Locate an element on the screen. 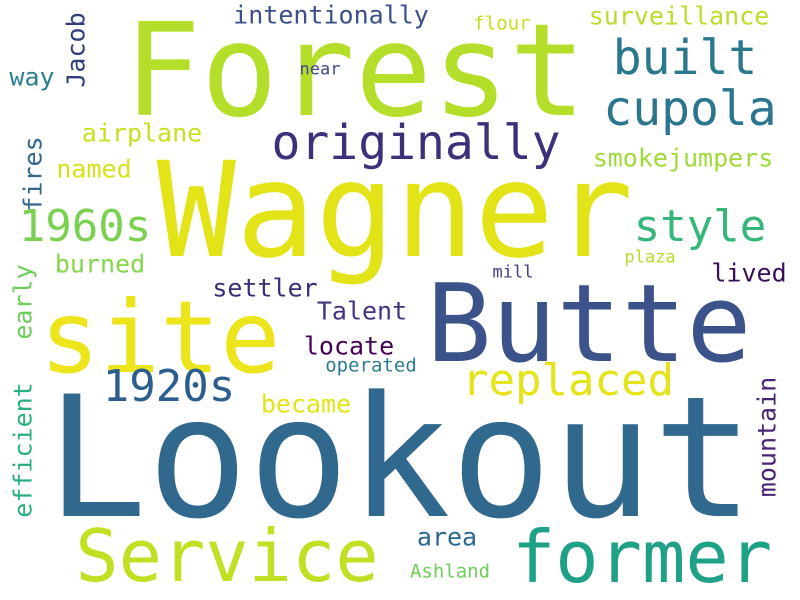  word-surveillance: surveillance is located at coordinates (679, 16).